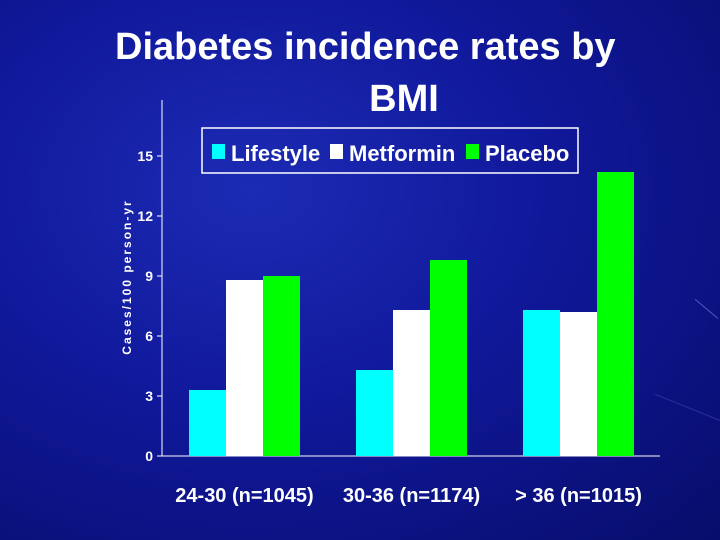 Image resolution: width=720 pixels, height=540 pixels. Describe the element at coordinates (149, 276) in the screenshot. I see `y-tick-label: 9` at that location.